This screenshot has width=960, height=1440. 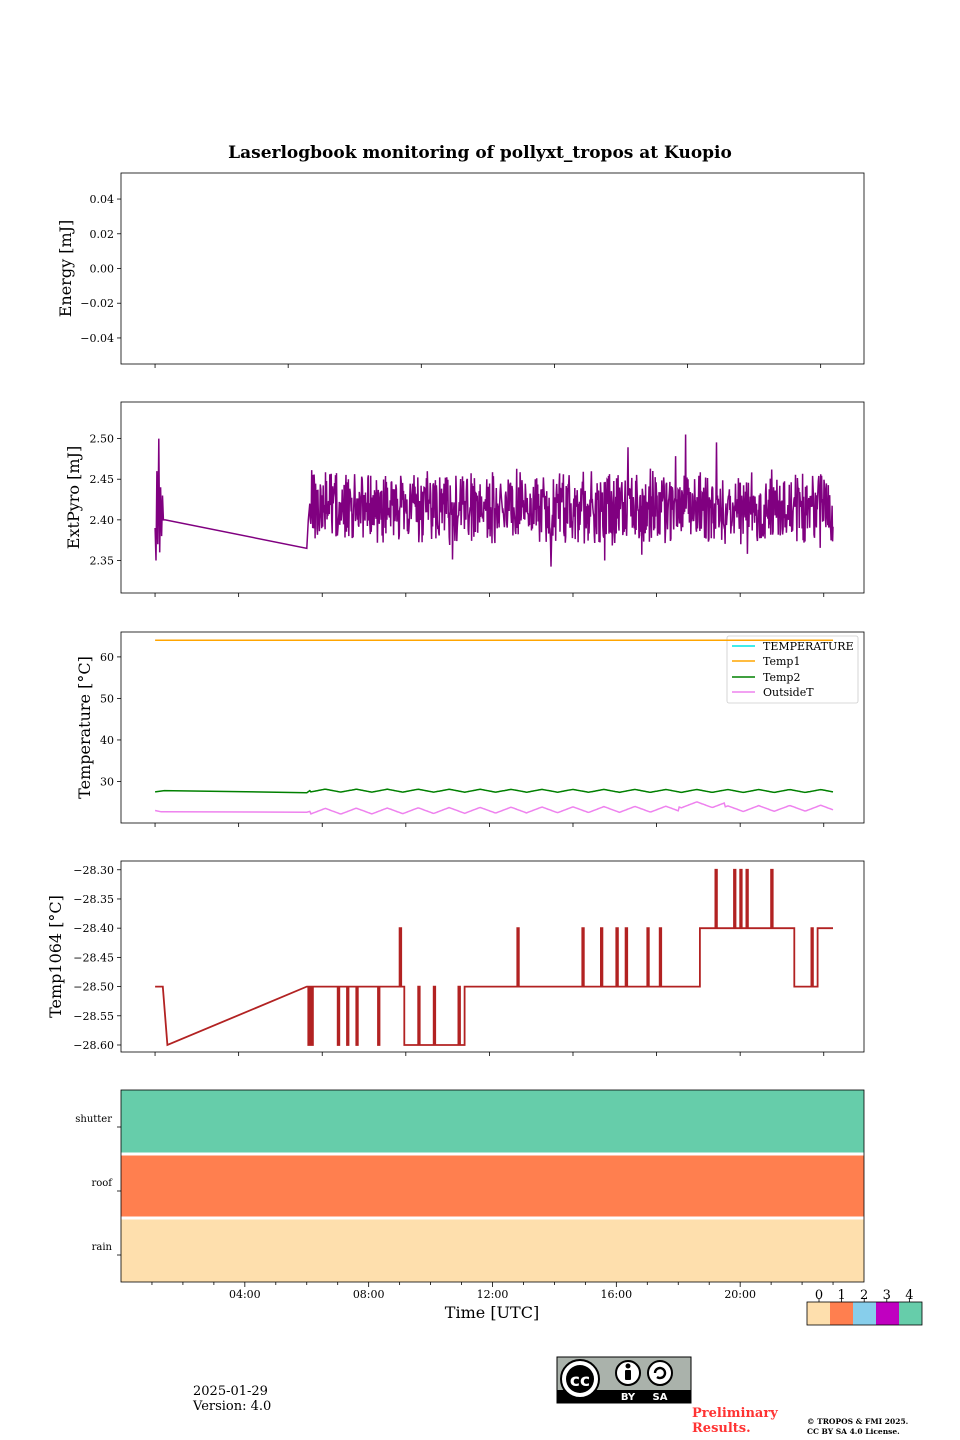 What do you see at coordinates (494, 500) in the screenshot?
I see `extpyro-series-extpyro` at bounding box center [494, 500].